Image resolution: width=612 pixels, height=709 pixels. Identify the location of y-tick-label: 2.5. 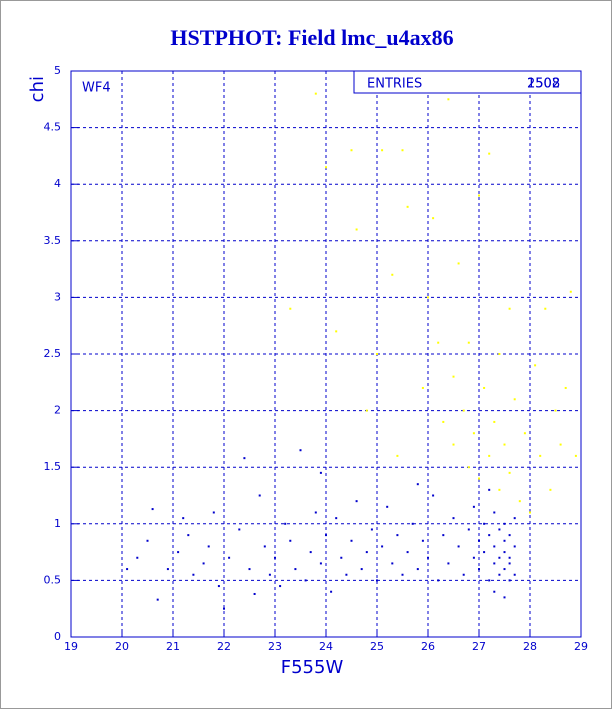
(53, 353).